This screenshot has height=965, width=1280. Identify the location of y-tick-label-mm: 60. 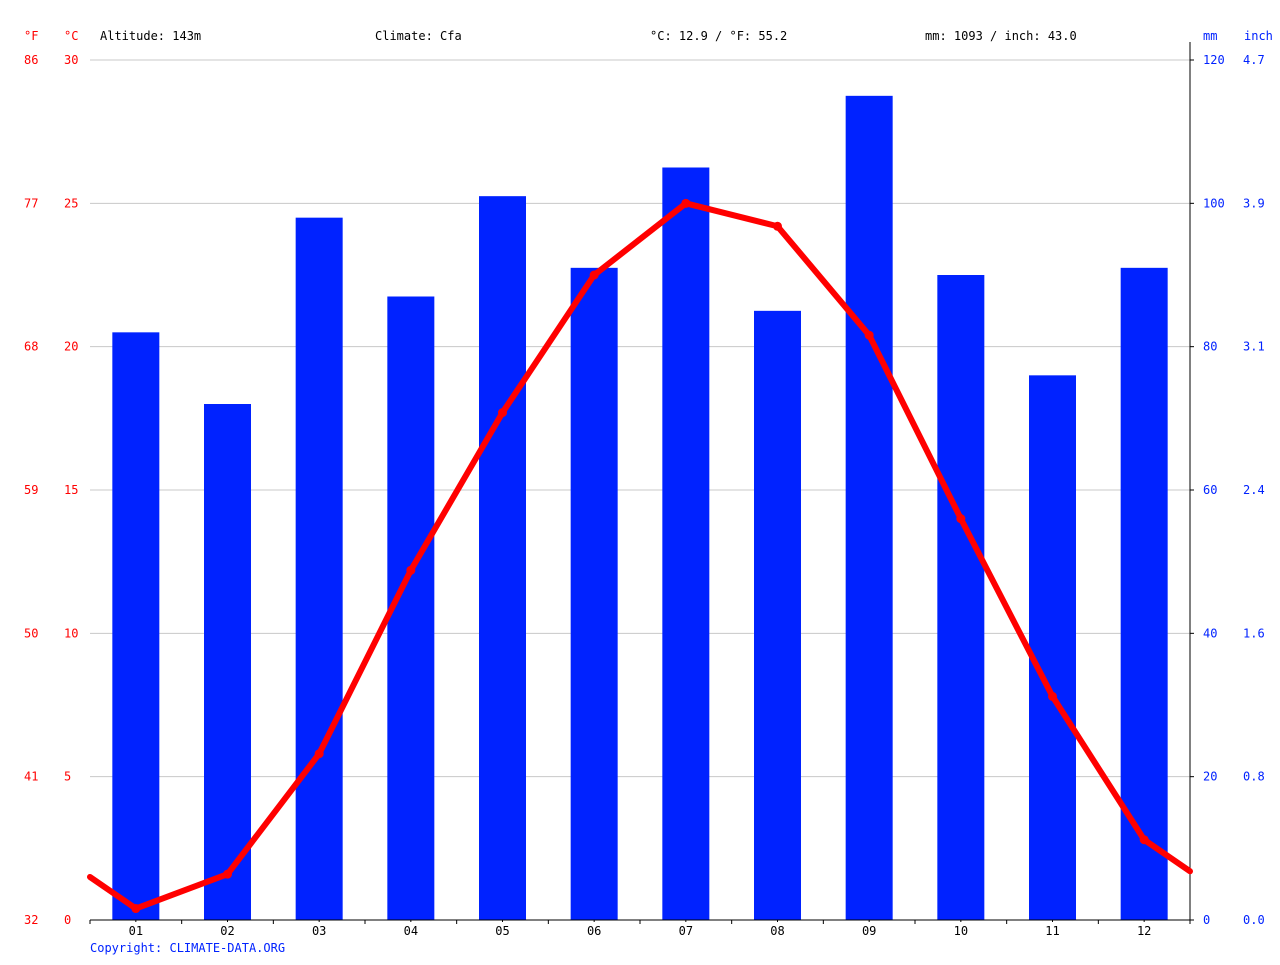
(1210, 490).